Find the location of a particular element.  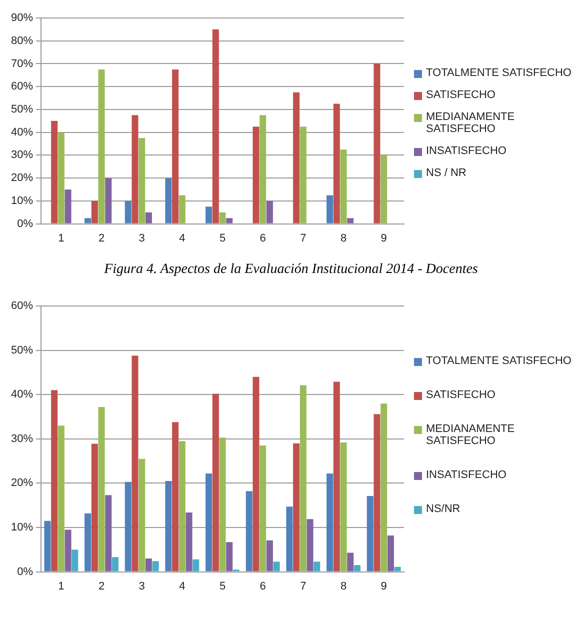

x-tick-label: 3 is located at coordinates (141, 586).